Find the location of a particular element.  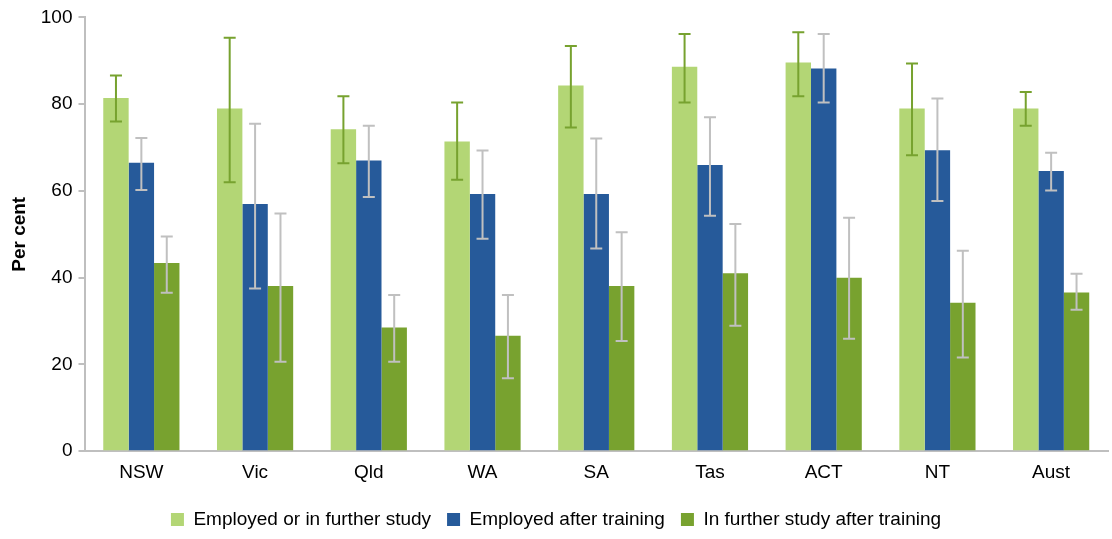

x-tick-label: SA is located at coordinates (596, 471).